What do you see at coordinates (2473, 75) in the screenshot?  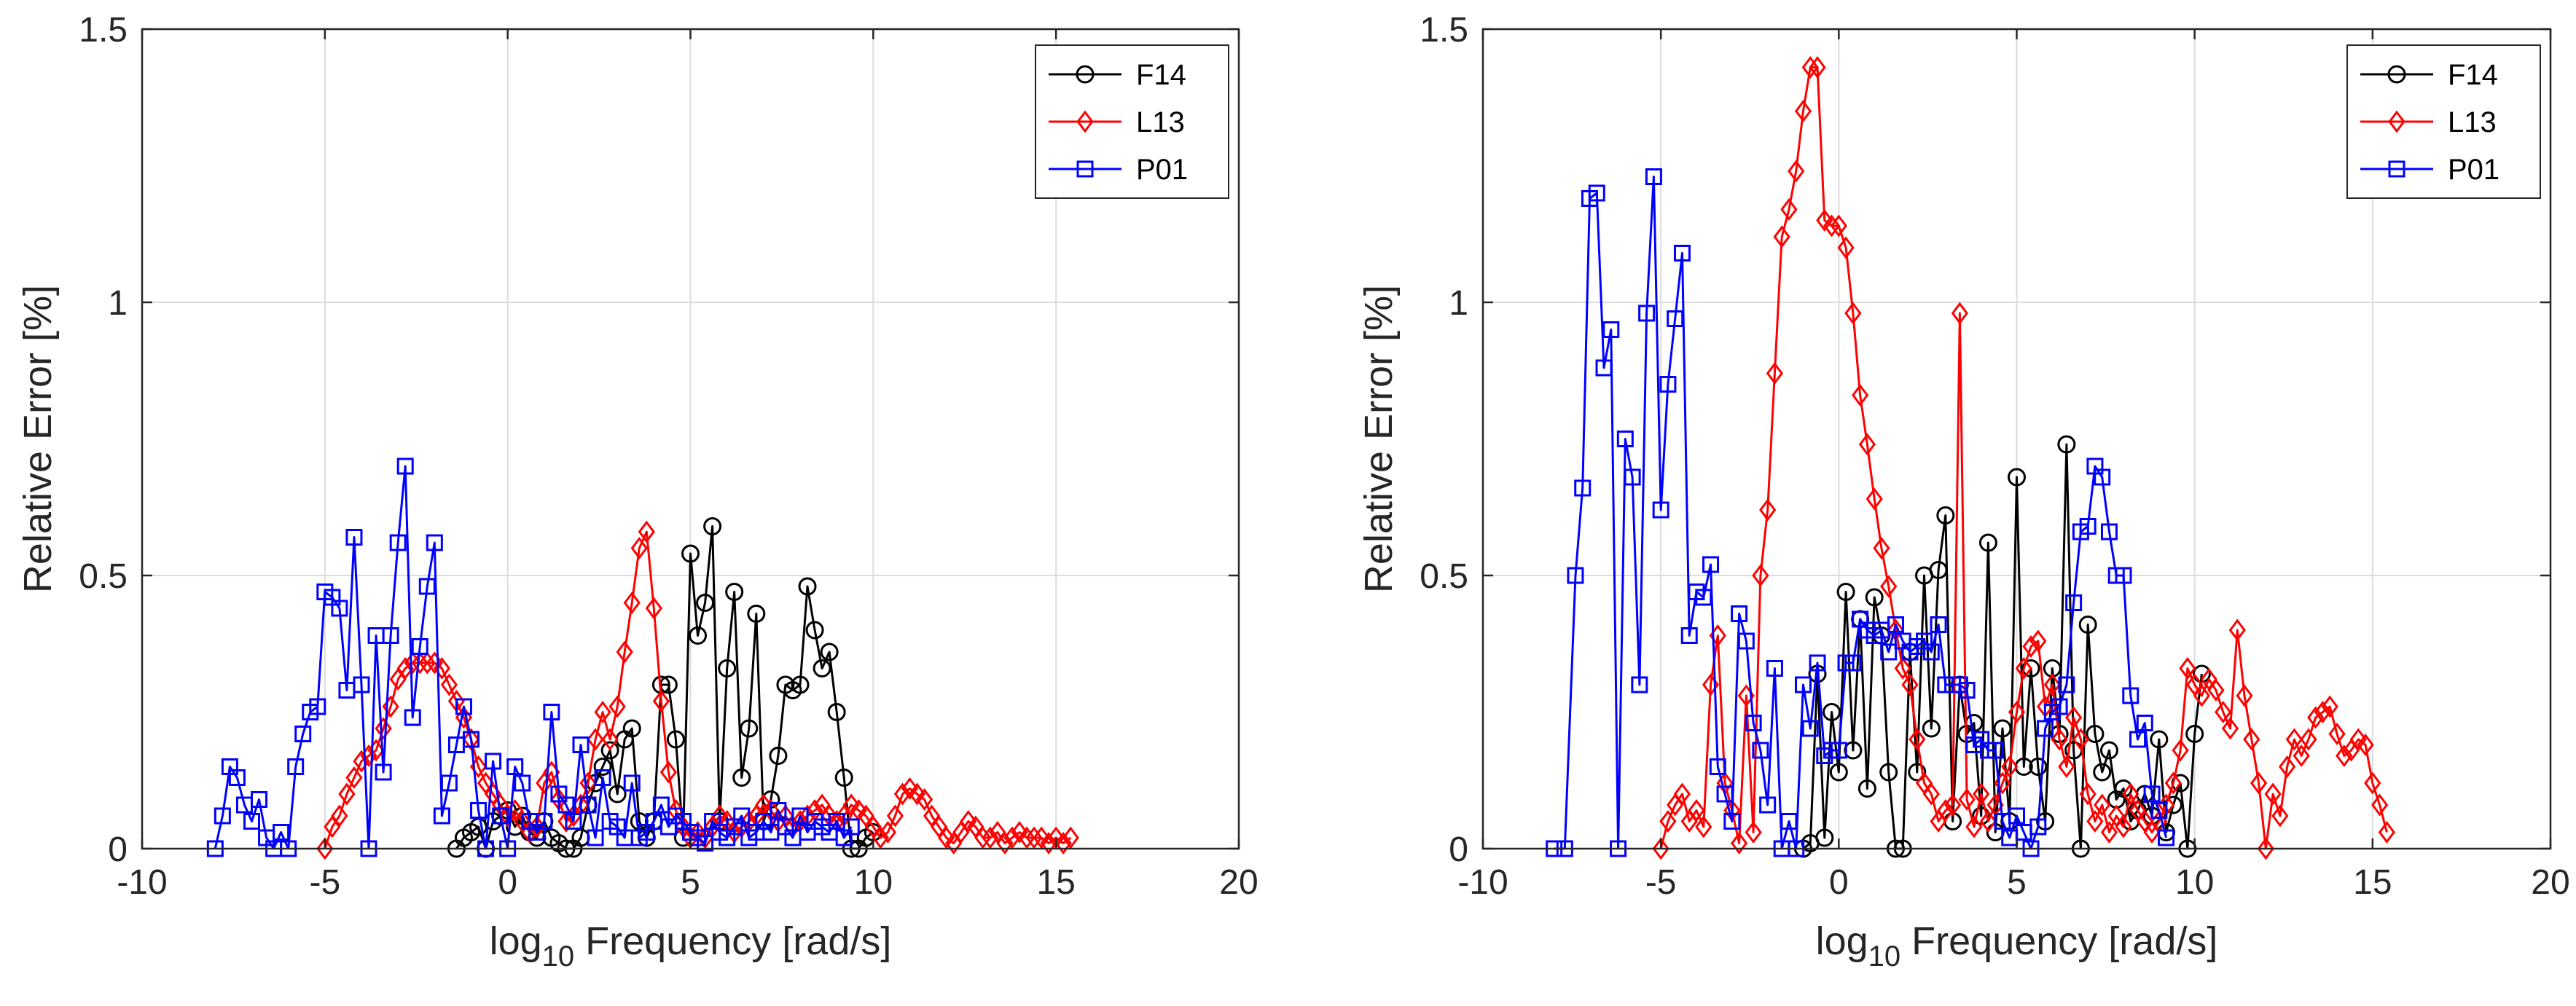 I see `legend-label-F14: F14` at bounding box center [2473, 75].